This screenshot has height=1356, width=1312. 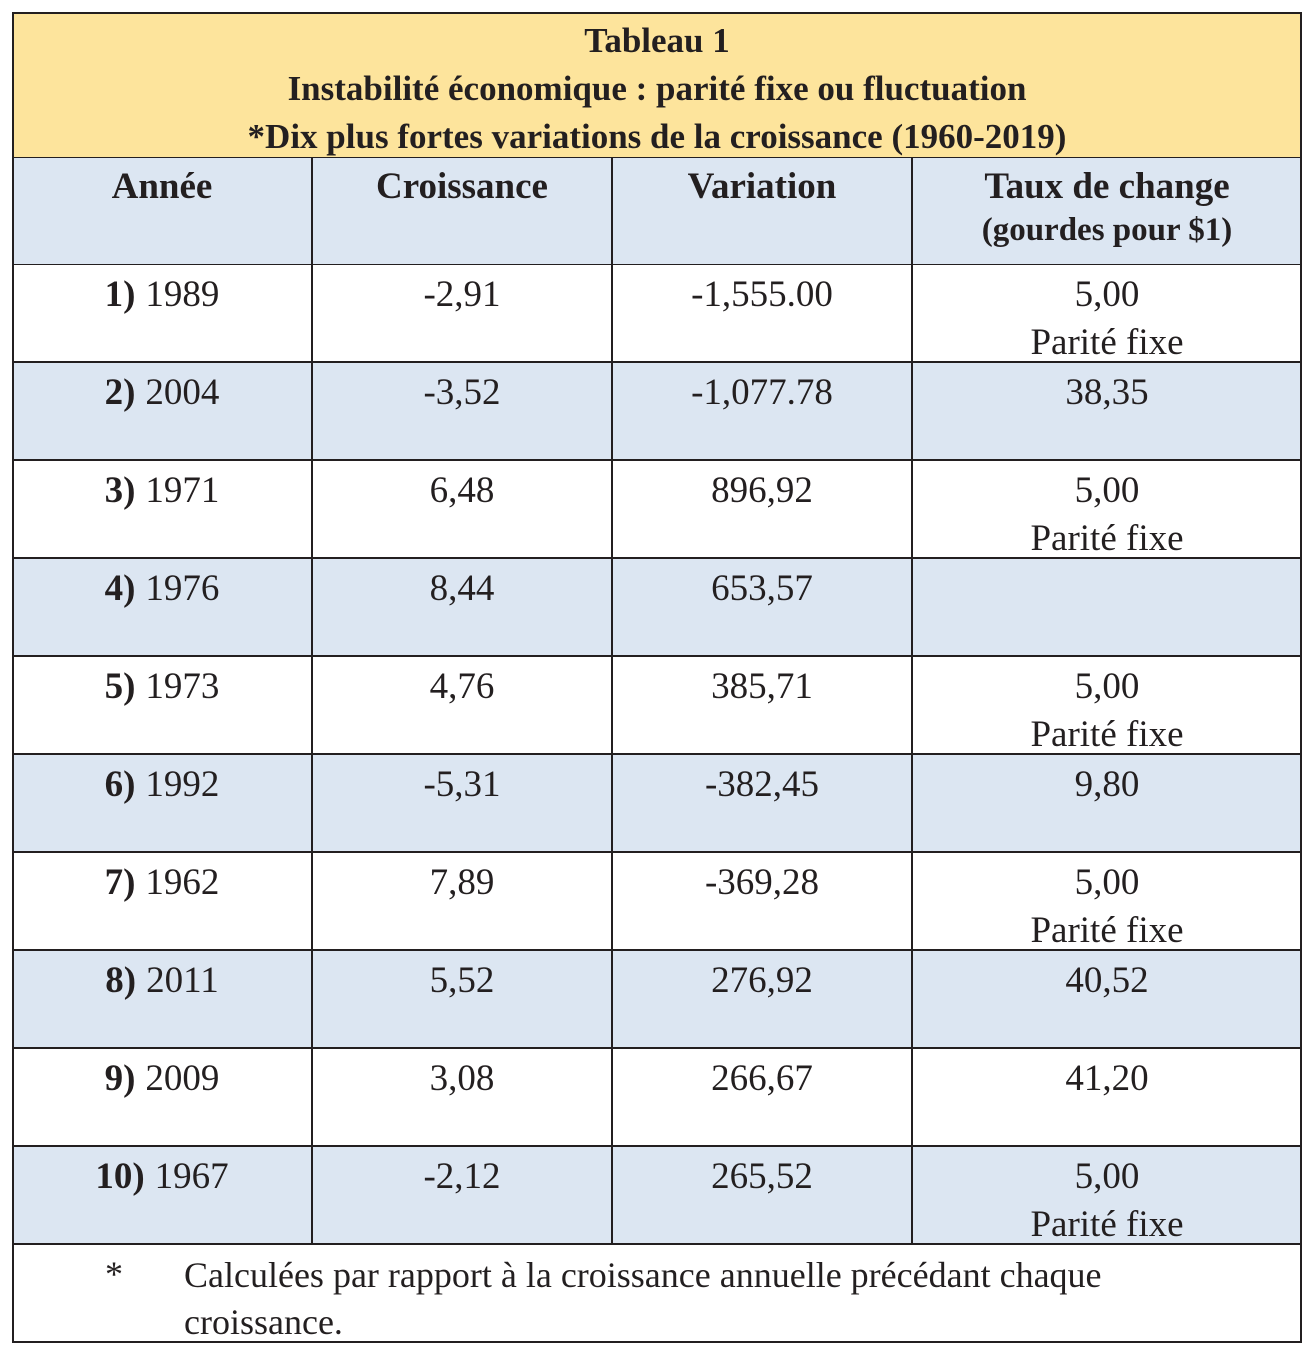 I want to click on column-header: Croissance, so click(x=462, y=186).